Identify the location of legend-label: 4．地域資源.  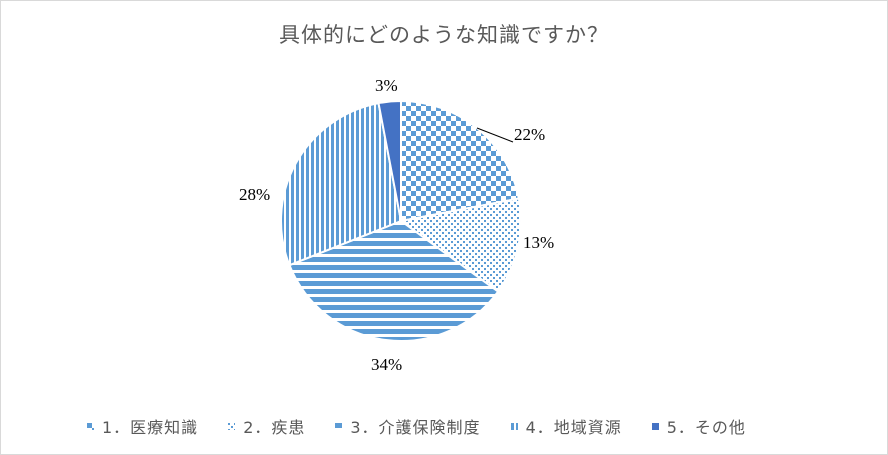
(573, 427).